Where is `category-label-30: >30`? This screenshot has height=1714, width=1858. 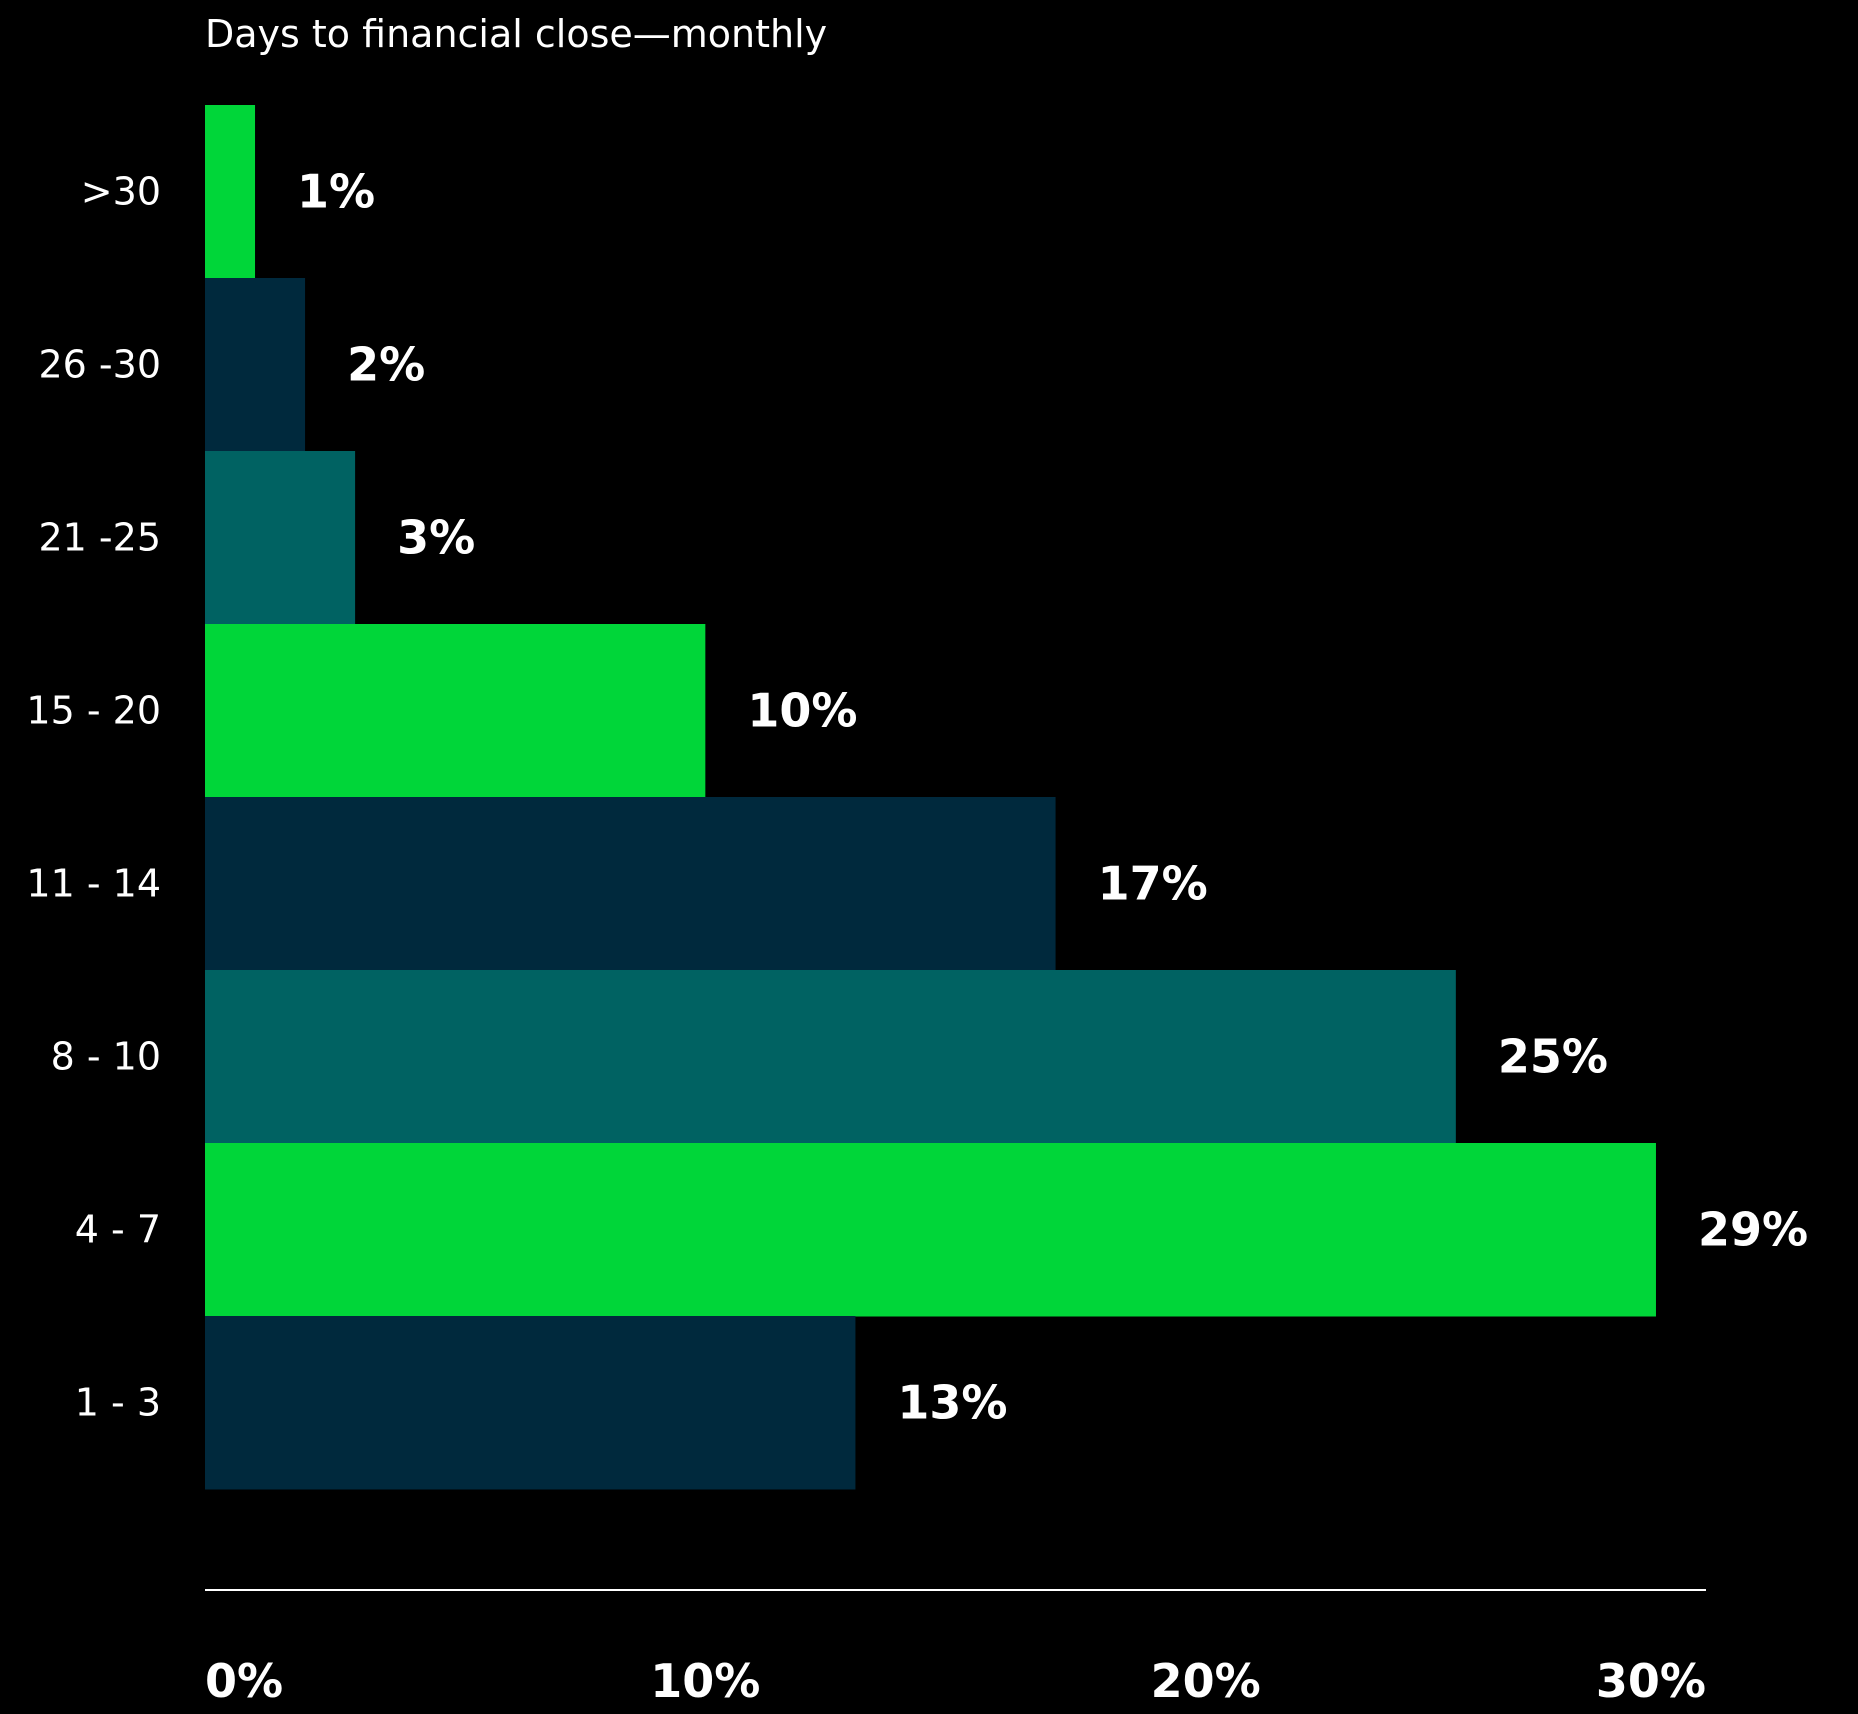
category-label-30: >30 is located at coordinates (121, 192).